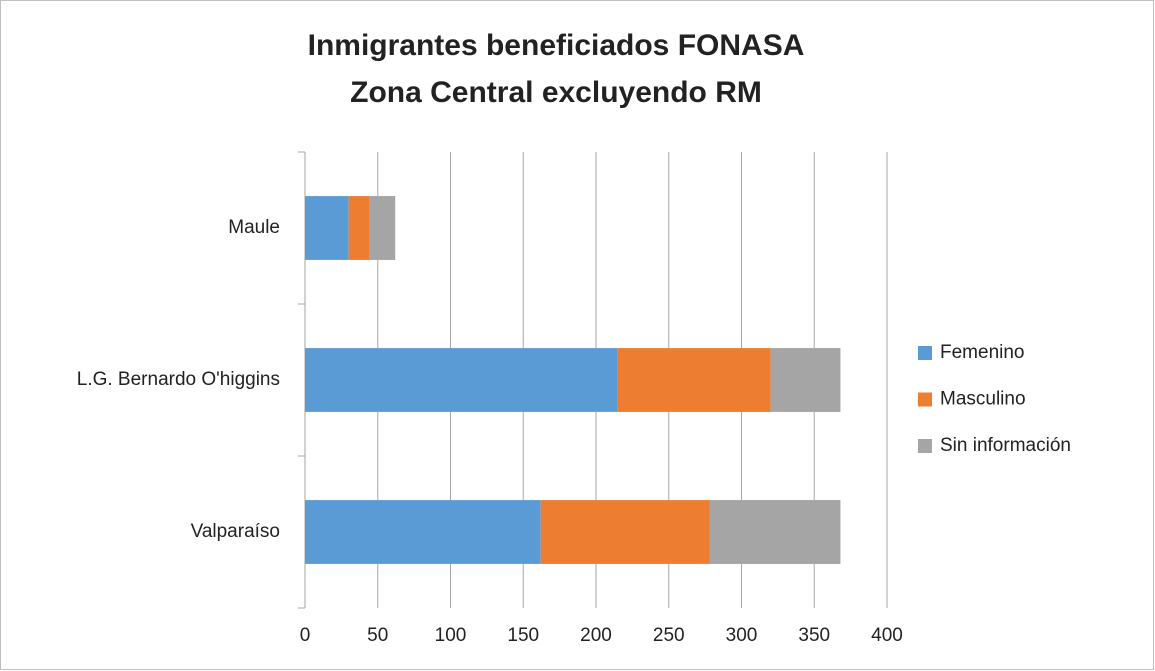 The image size is (1155, 671). What do you see at coordinates (254, 227) in the screenshot?
I see `y-tick-label: Maule` at bounding box center [254, 227].